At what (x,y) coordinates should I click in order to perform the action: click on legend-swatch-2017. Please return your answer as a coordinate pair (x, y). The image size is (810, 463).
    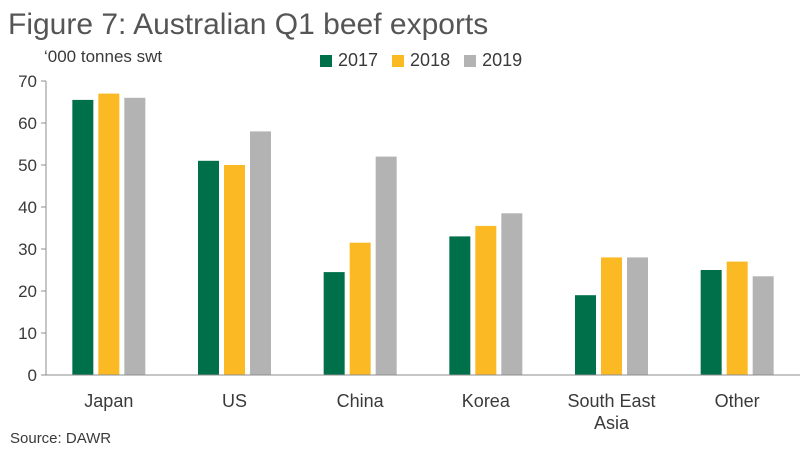
    Looking at the image, I should click on (326, 60).